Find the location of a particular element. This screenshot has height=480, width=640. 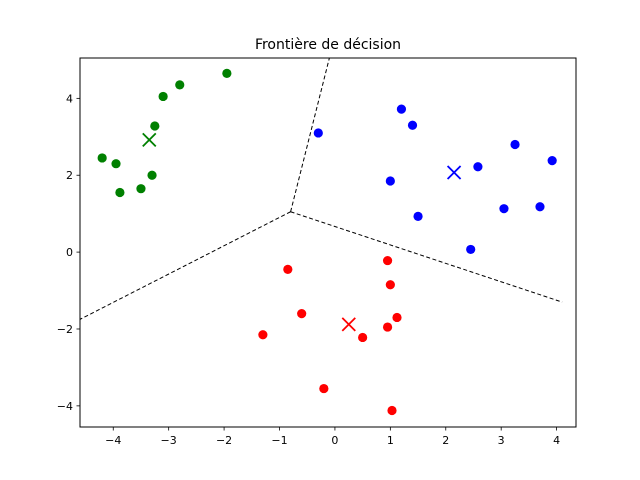

y-axis-ticks: −4 −2 0 2 4 is located at coordinates (68, 252).